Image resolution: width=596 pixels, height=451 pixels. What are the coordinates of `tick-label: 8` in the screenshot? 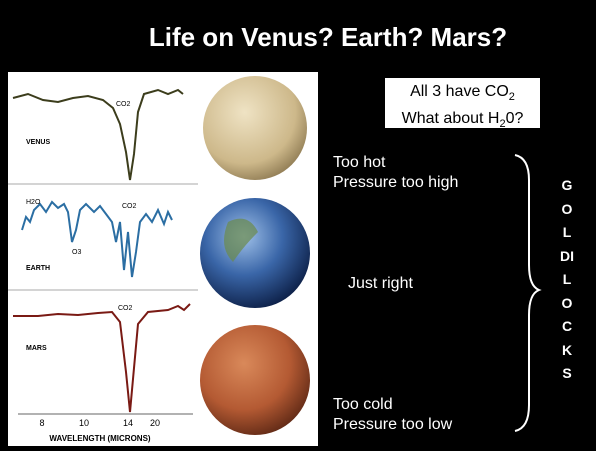 It's located at (41, 423).